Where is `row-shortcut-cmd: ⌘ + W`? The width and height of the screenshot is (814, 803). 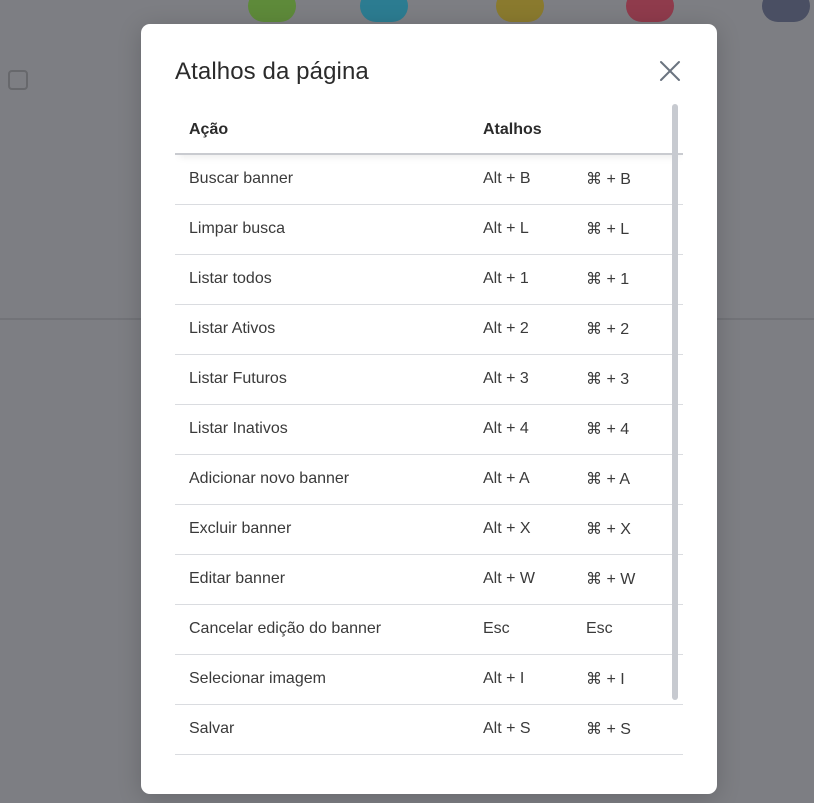 row-shortcut-cmd: ⌘ + W is located at coordinates (631, 579).